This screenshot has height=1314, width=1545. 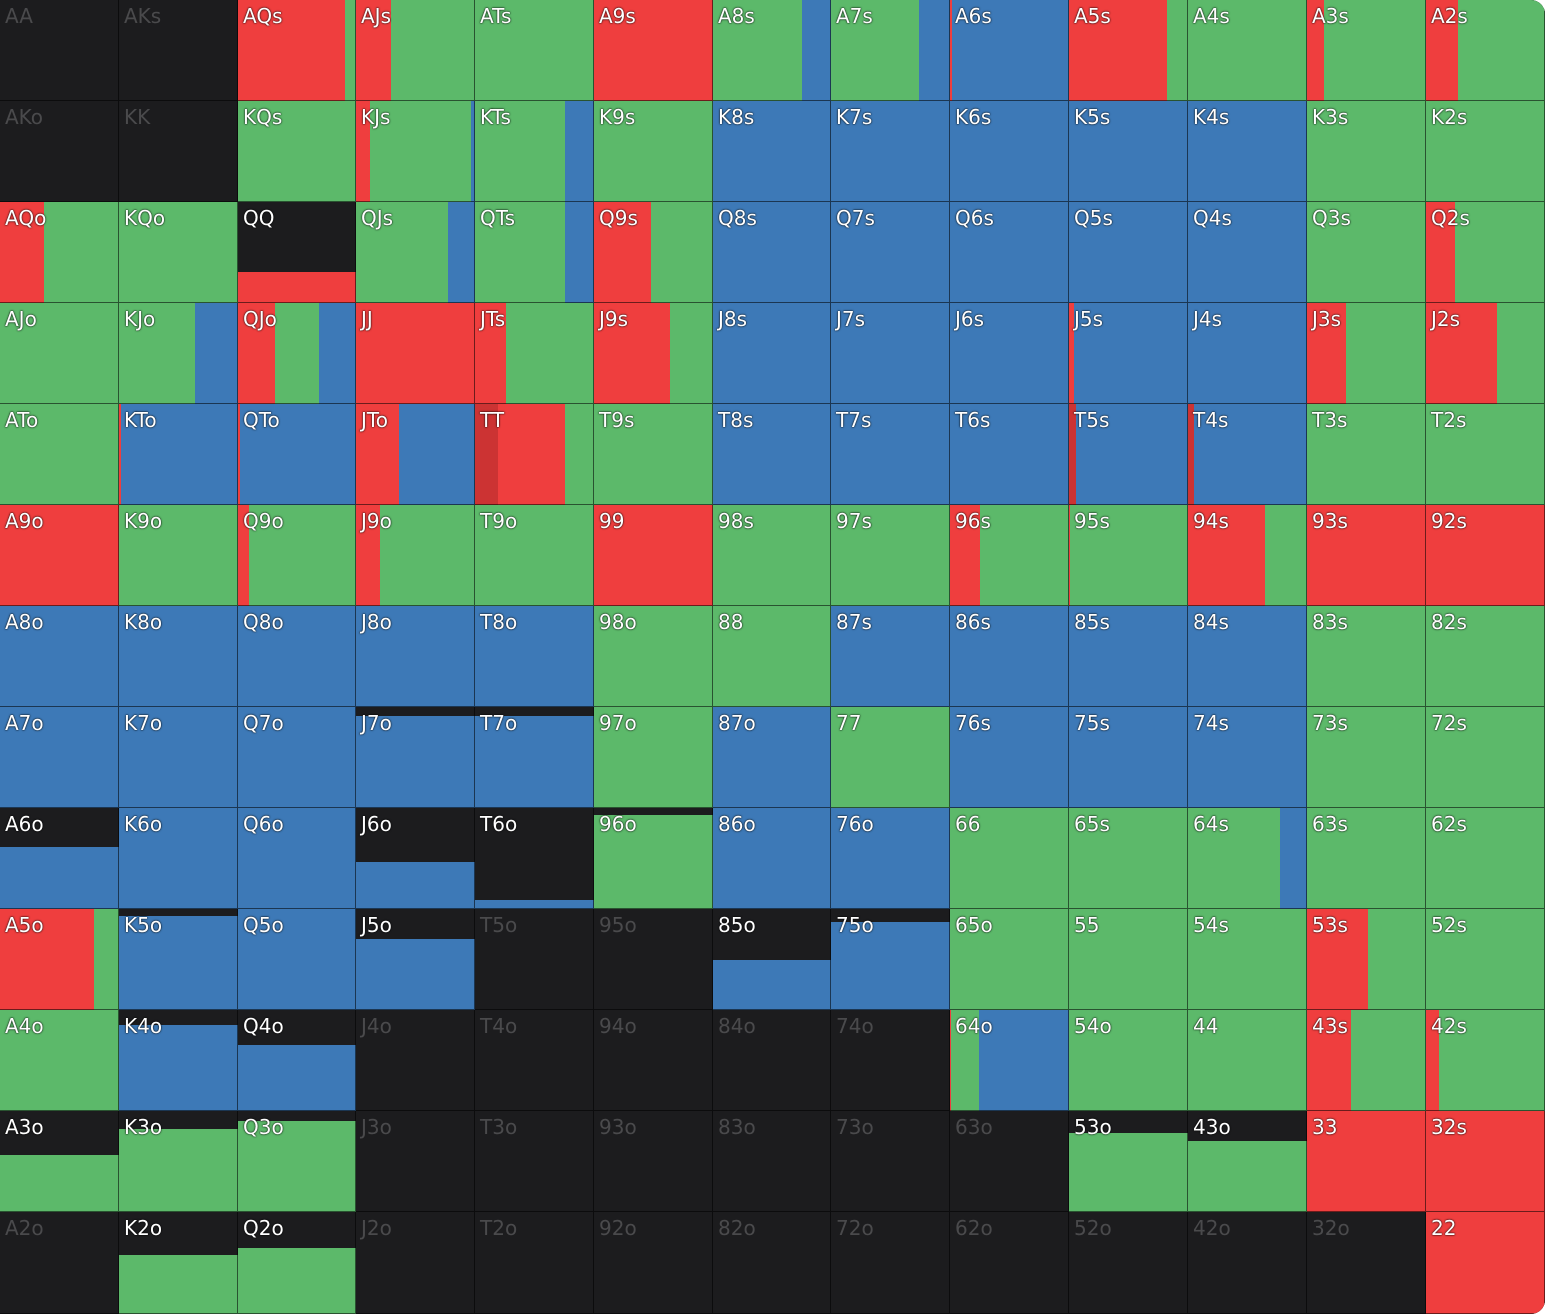 I want to click on hand-cell: 85o, so click(x=772, y=959).